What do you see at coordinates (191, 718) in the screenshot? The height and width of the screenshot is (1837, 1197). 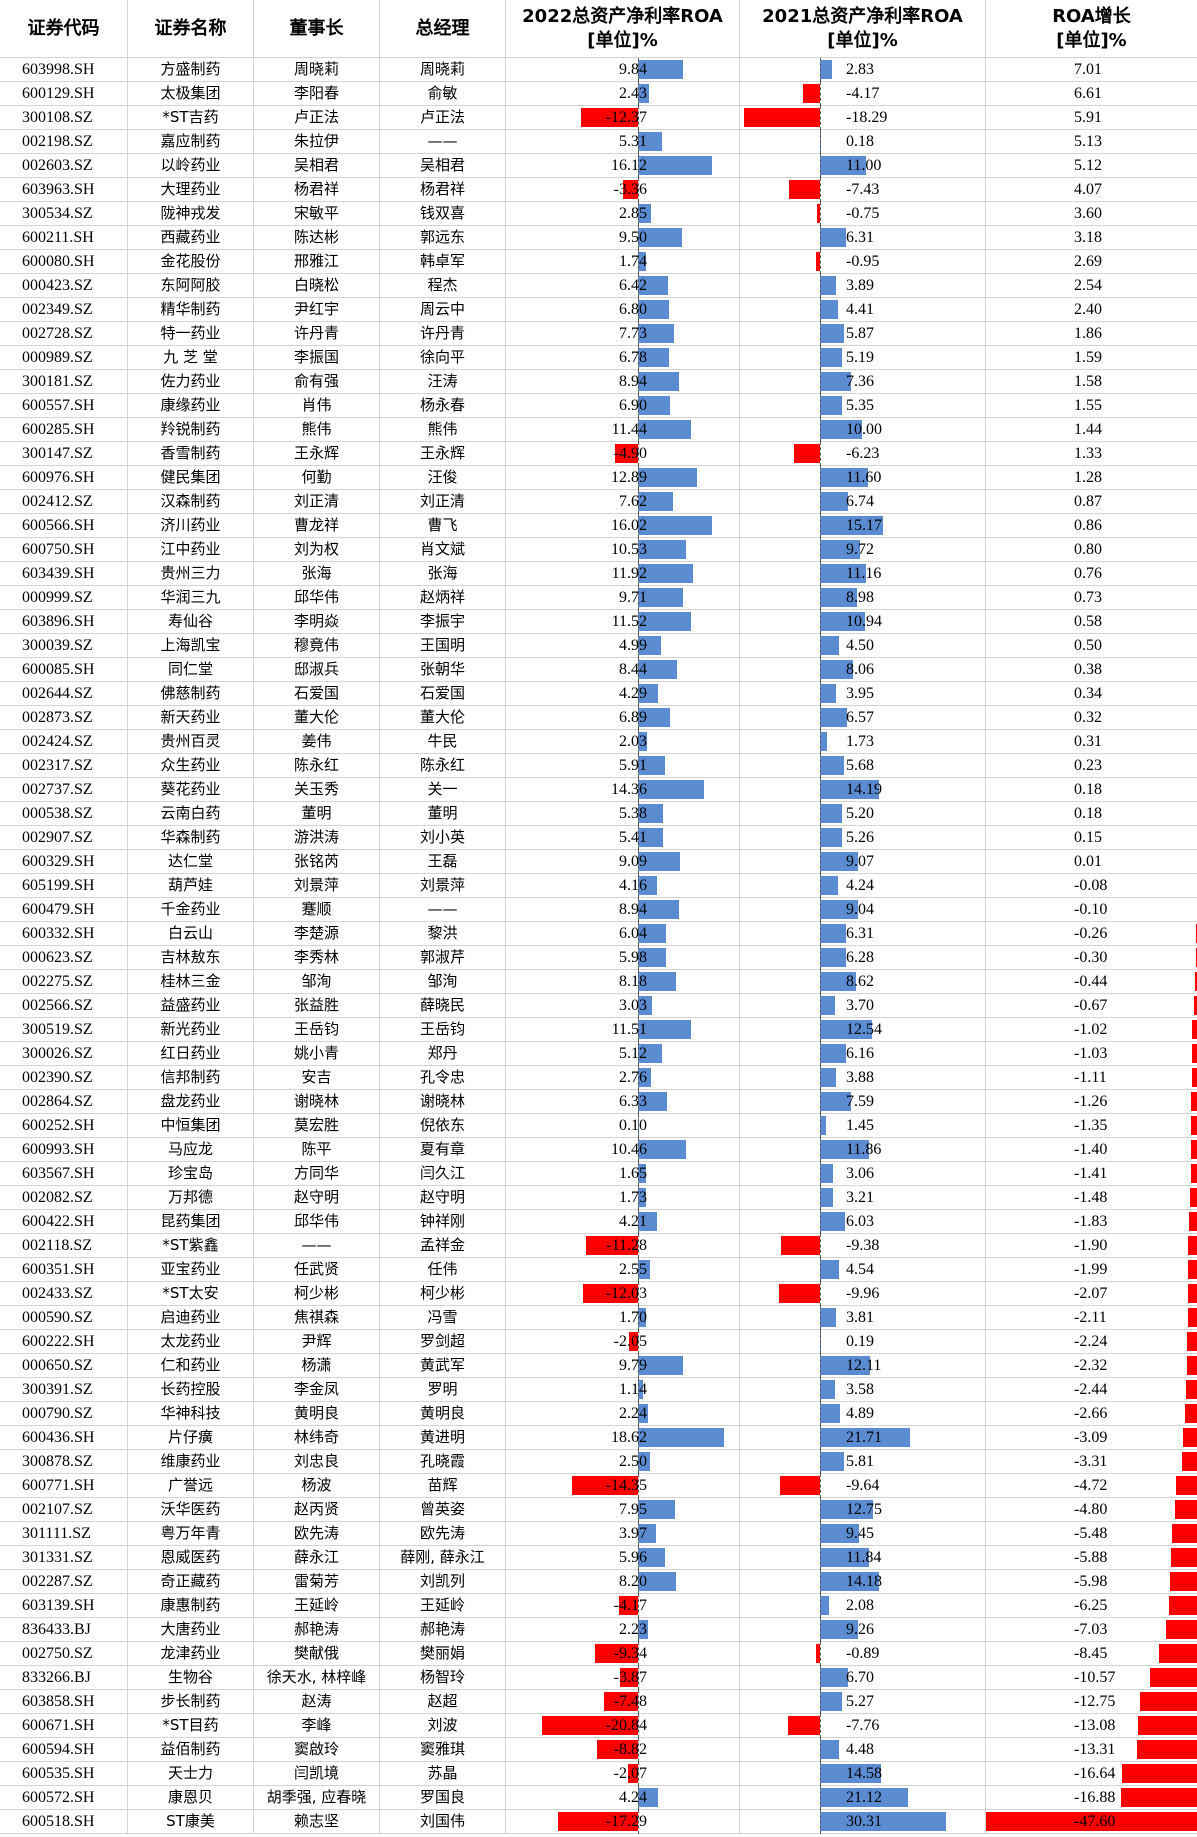 I see `security-name-cell: 新天药业` at bounding box center [191, 718].